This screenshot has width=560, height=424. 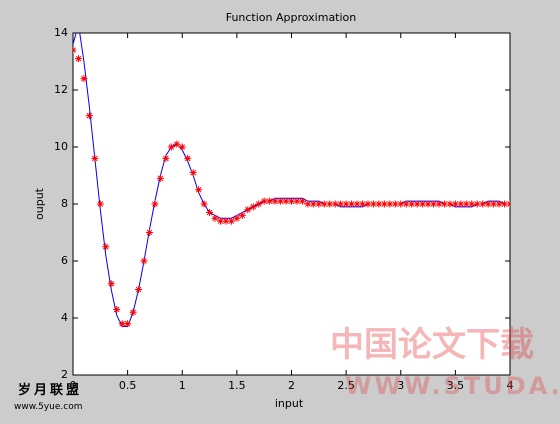 I want to click on y-tick-label: 12, so click(x=61, y=89).